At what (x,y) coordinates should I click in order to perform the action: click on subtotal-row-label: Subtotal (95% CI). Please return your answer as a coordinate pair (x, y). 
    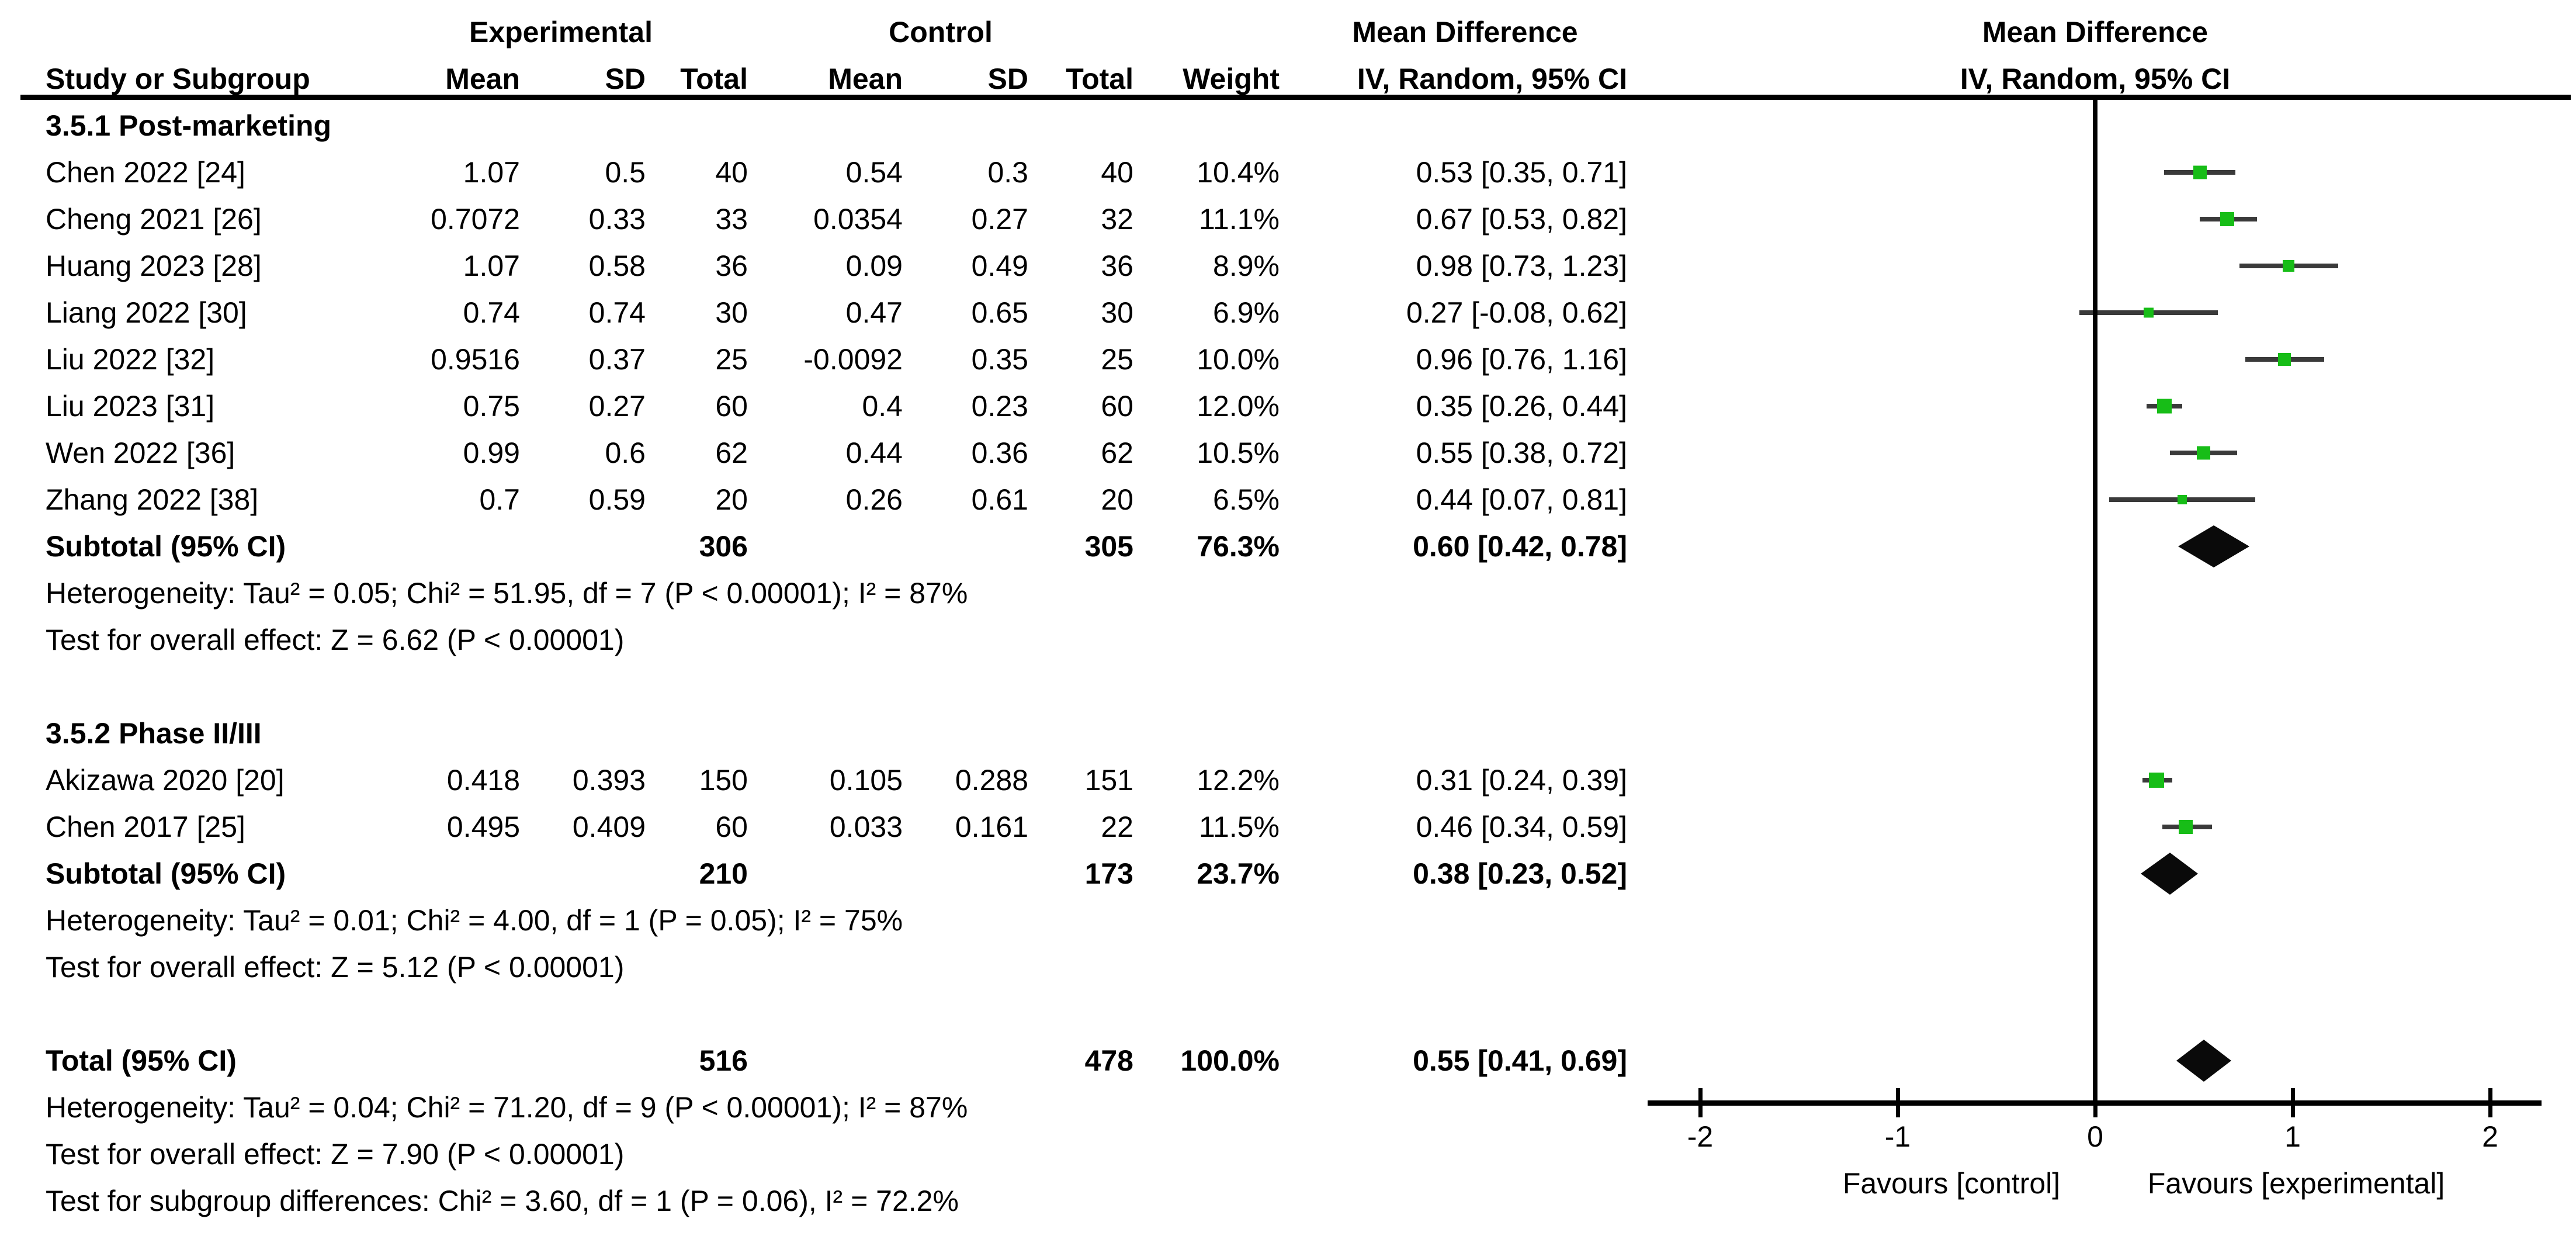
    Looking at the image, I should click on (166, 546).